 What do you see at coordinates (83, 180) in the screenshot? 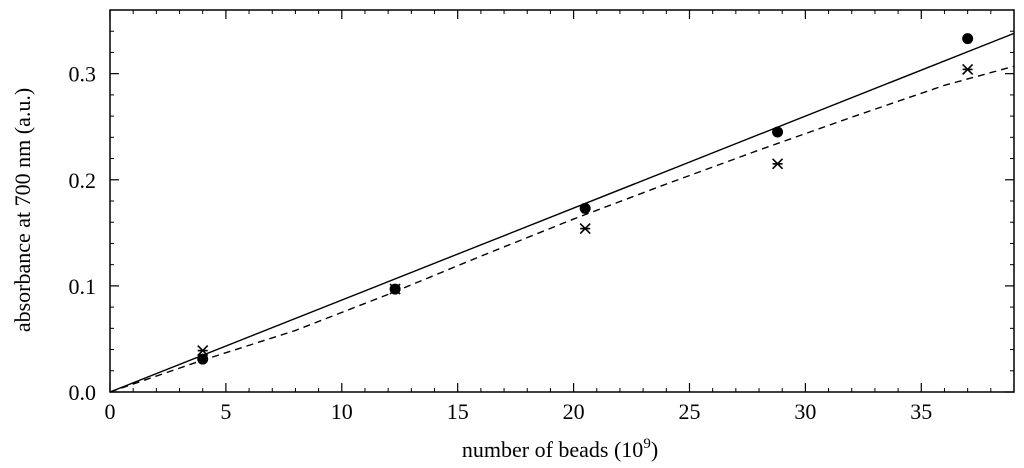
I see `y-tick-label: 0.2` at bounding box center [83, 180].